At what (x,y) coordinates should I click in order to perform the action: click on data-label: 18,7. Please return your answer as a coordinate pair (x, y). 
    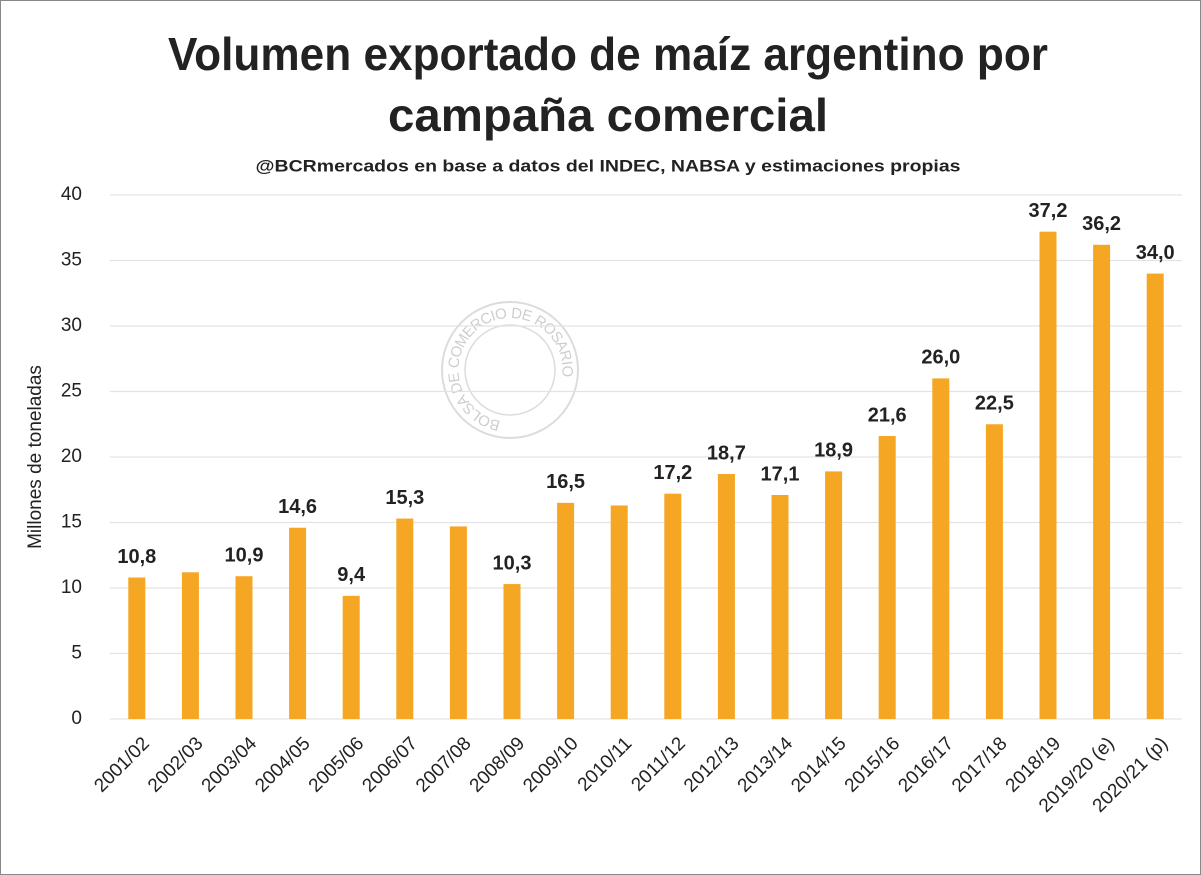
    Looking at the image, I should click on (726, 453).